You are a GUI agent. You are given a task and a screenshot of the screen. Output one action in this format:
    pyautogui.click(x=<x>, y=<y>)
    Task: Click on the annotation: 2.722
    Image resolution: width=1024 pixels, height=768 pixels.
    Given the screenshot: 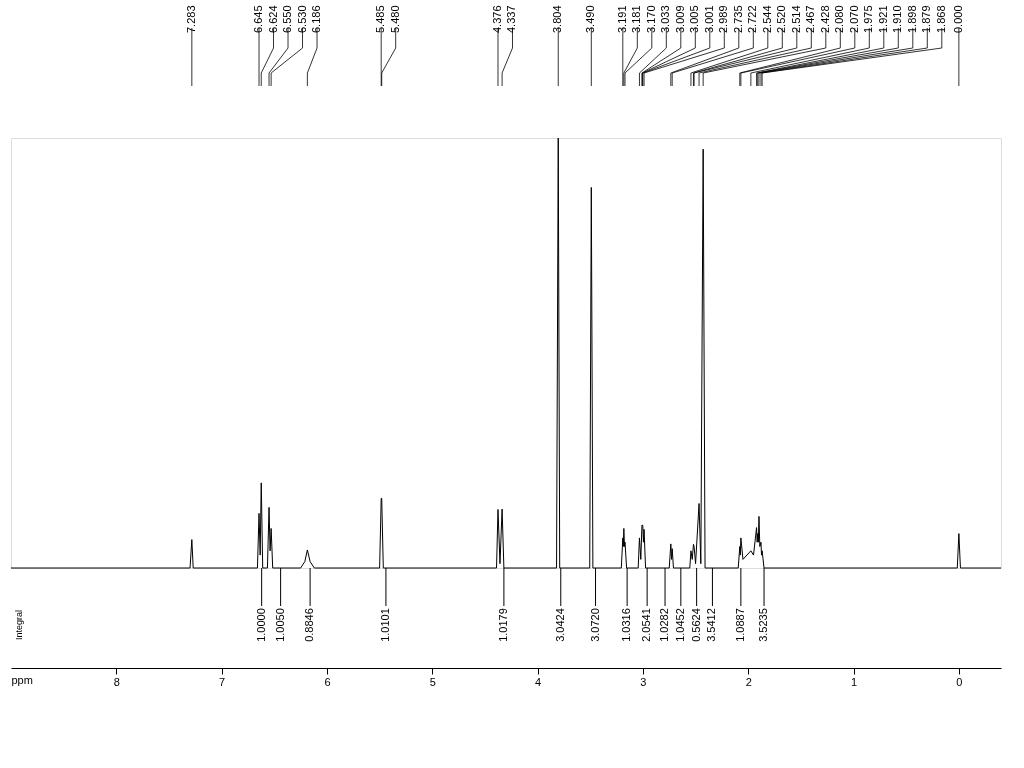 What is the action you would take?
    pyautogui.click(x=752, y=19)
    